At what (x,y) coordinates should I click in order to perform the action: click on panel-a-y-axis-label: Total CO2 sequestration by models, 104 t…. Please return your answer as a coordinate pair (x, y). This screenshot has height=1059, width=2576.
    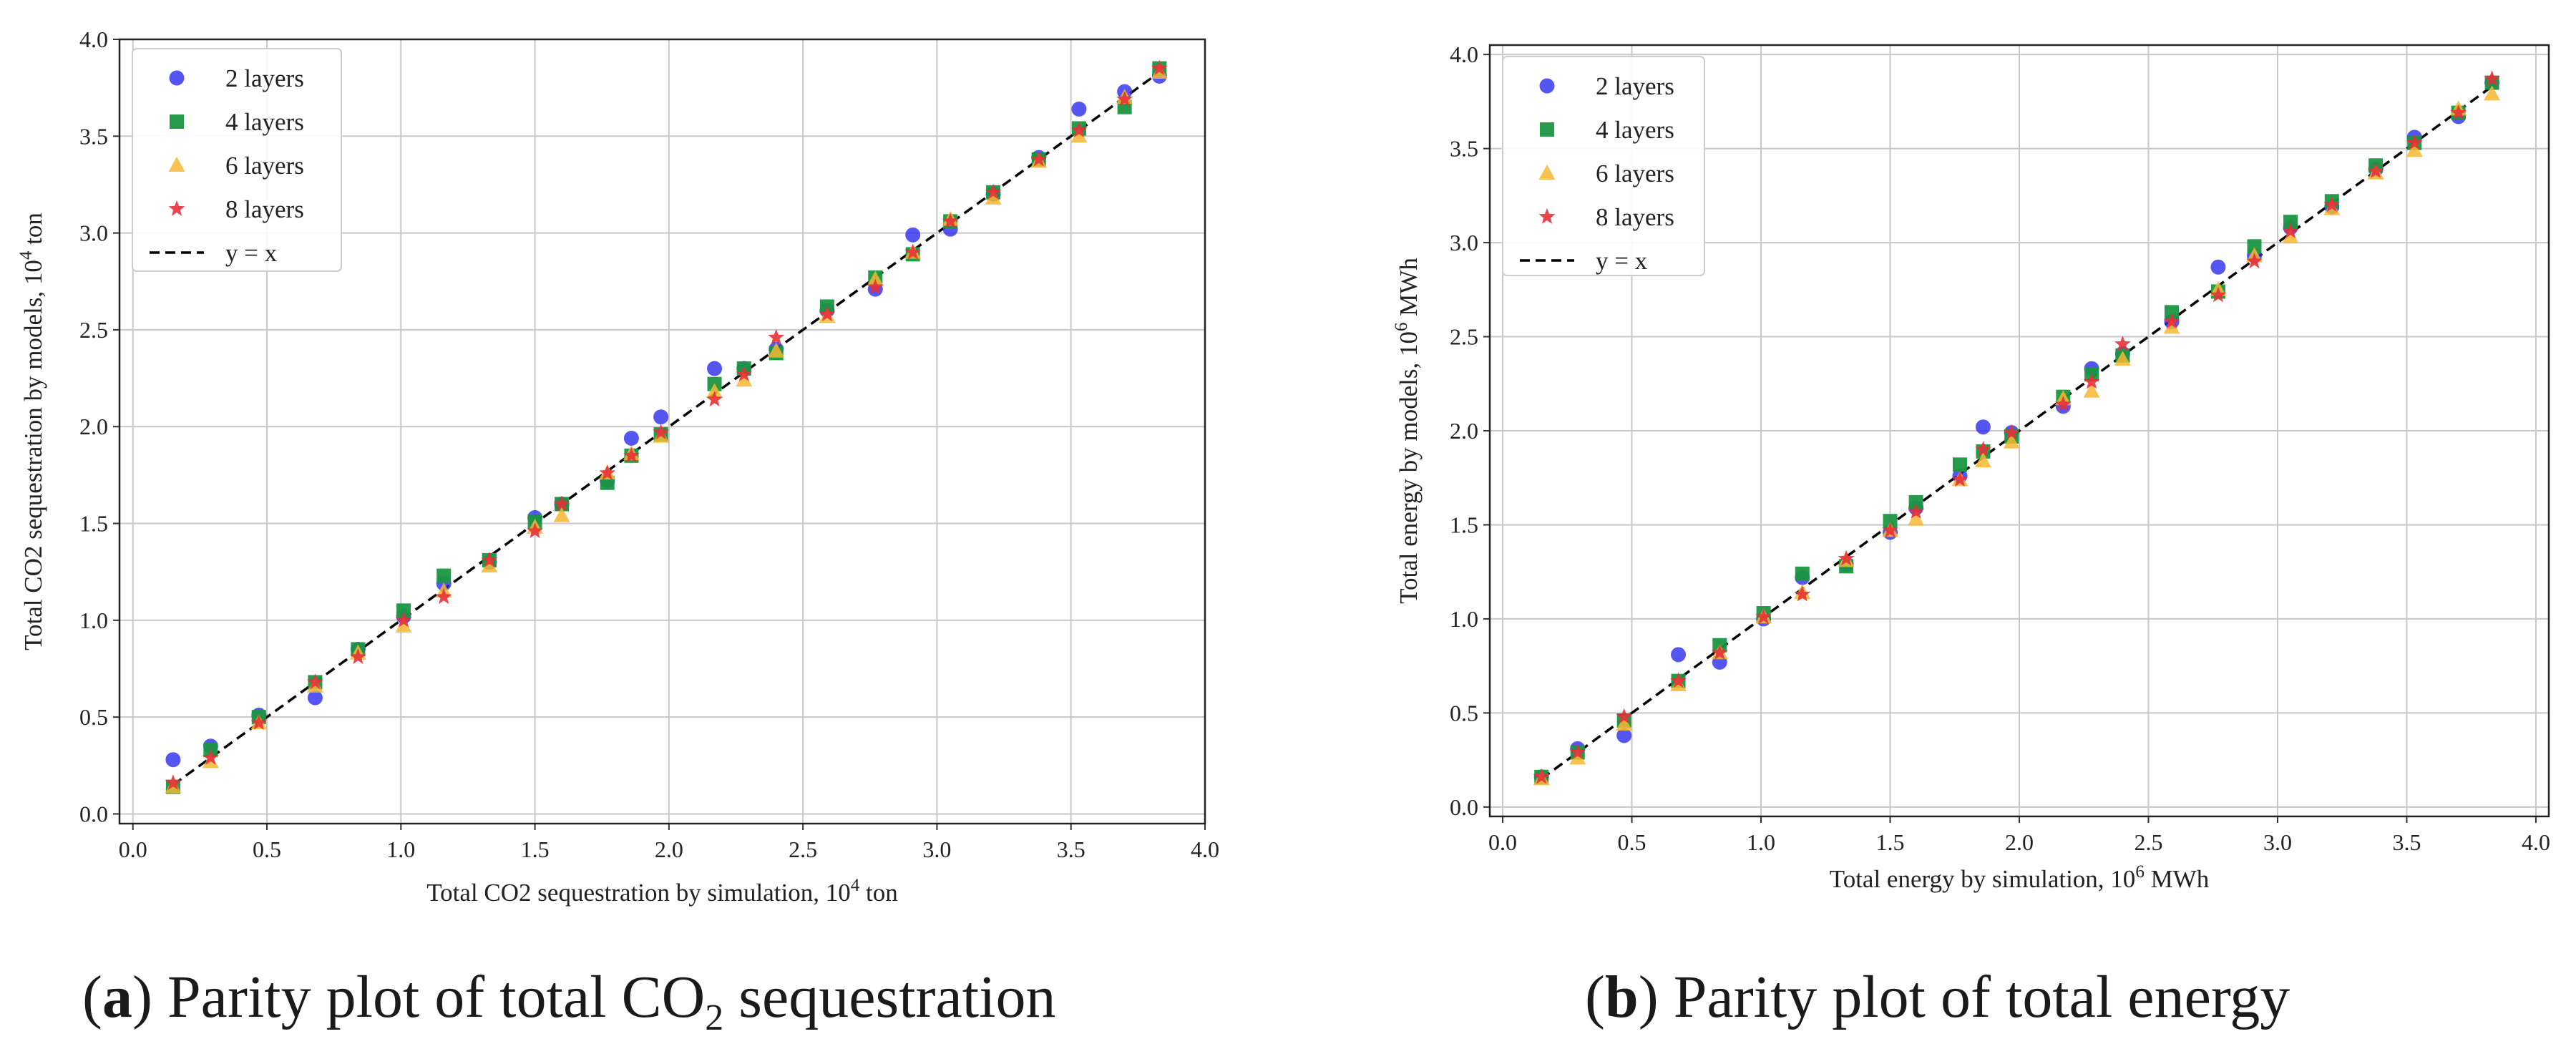
    Looking at the image, I should click on (31, 432).